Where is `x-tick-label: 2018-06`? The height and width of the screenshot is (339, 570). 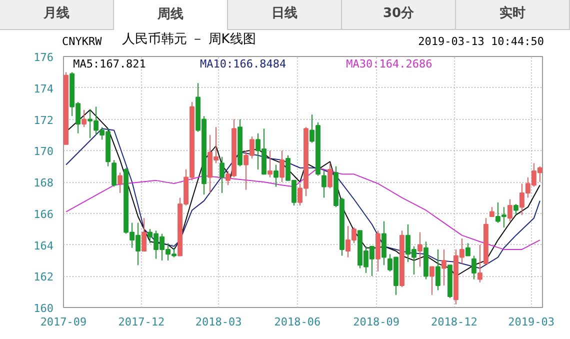 x-tick-label: 2018-06 is located at coordinates (297, 322).